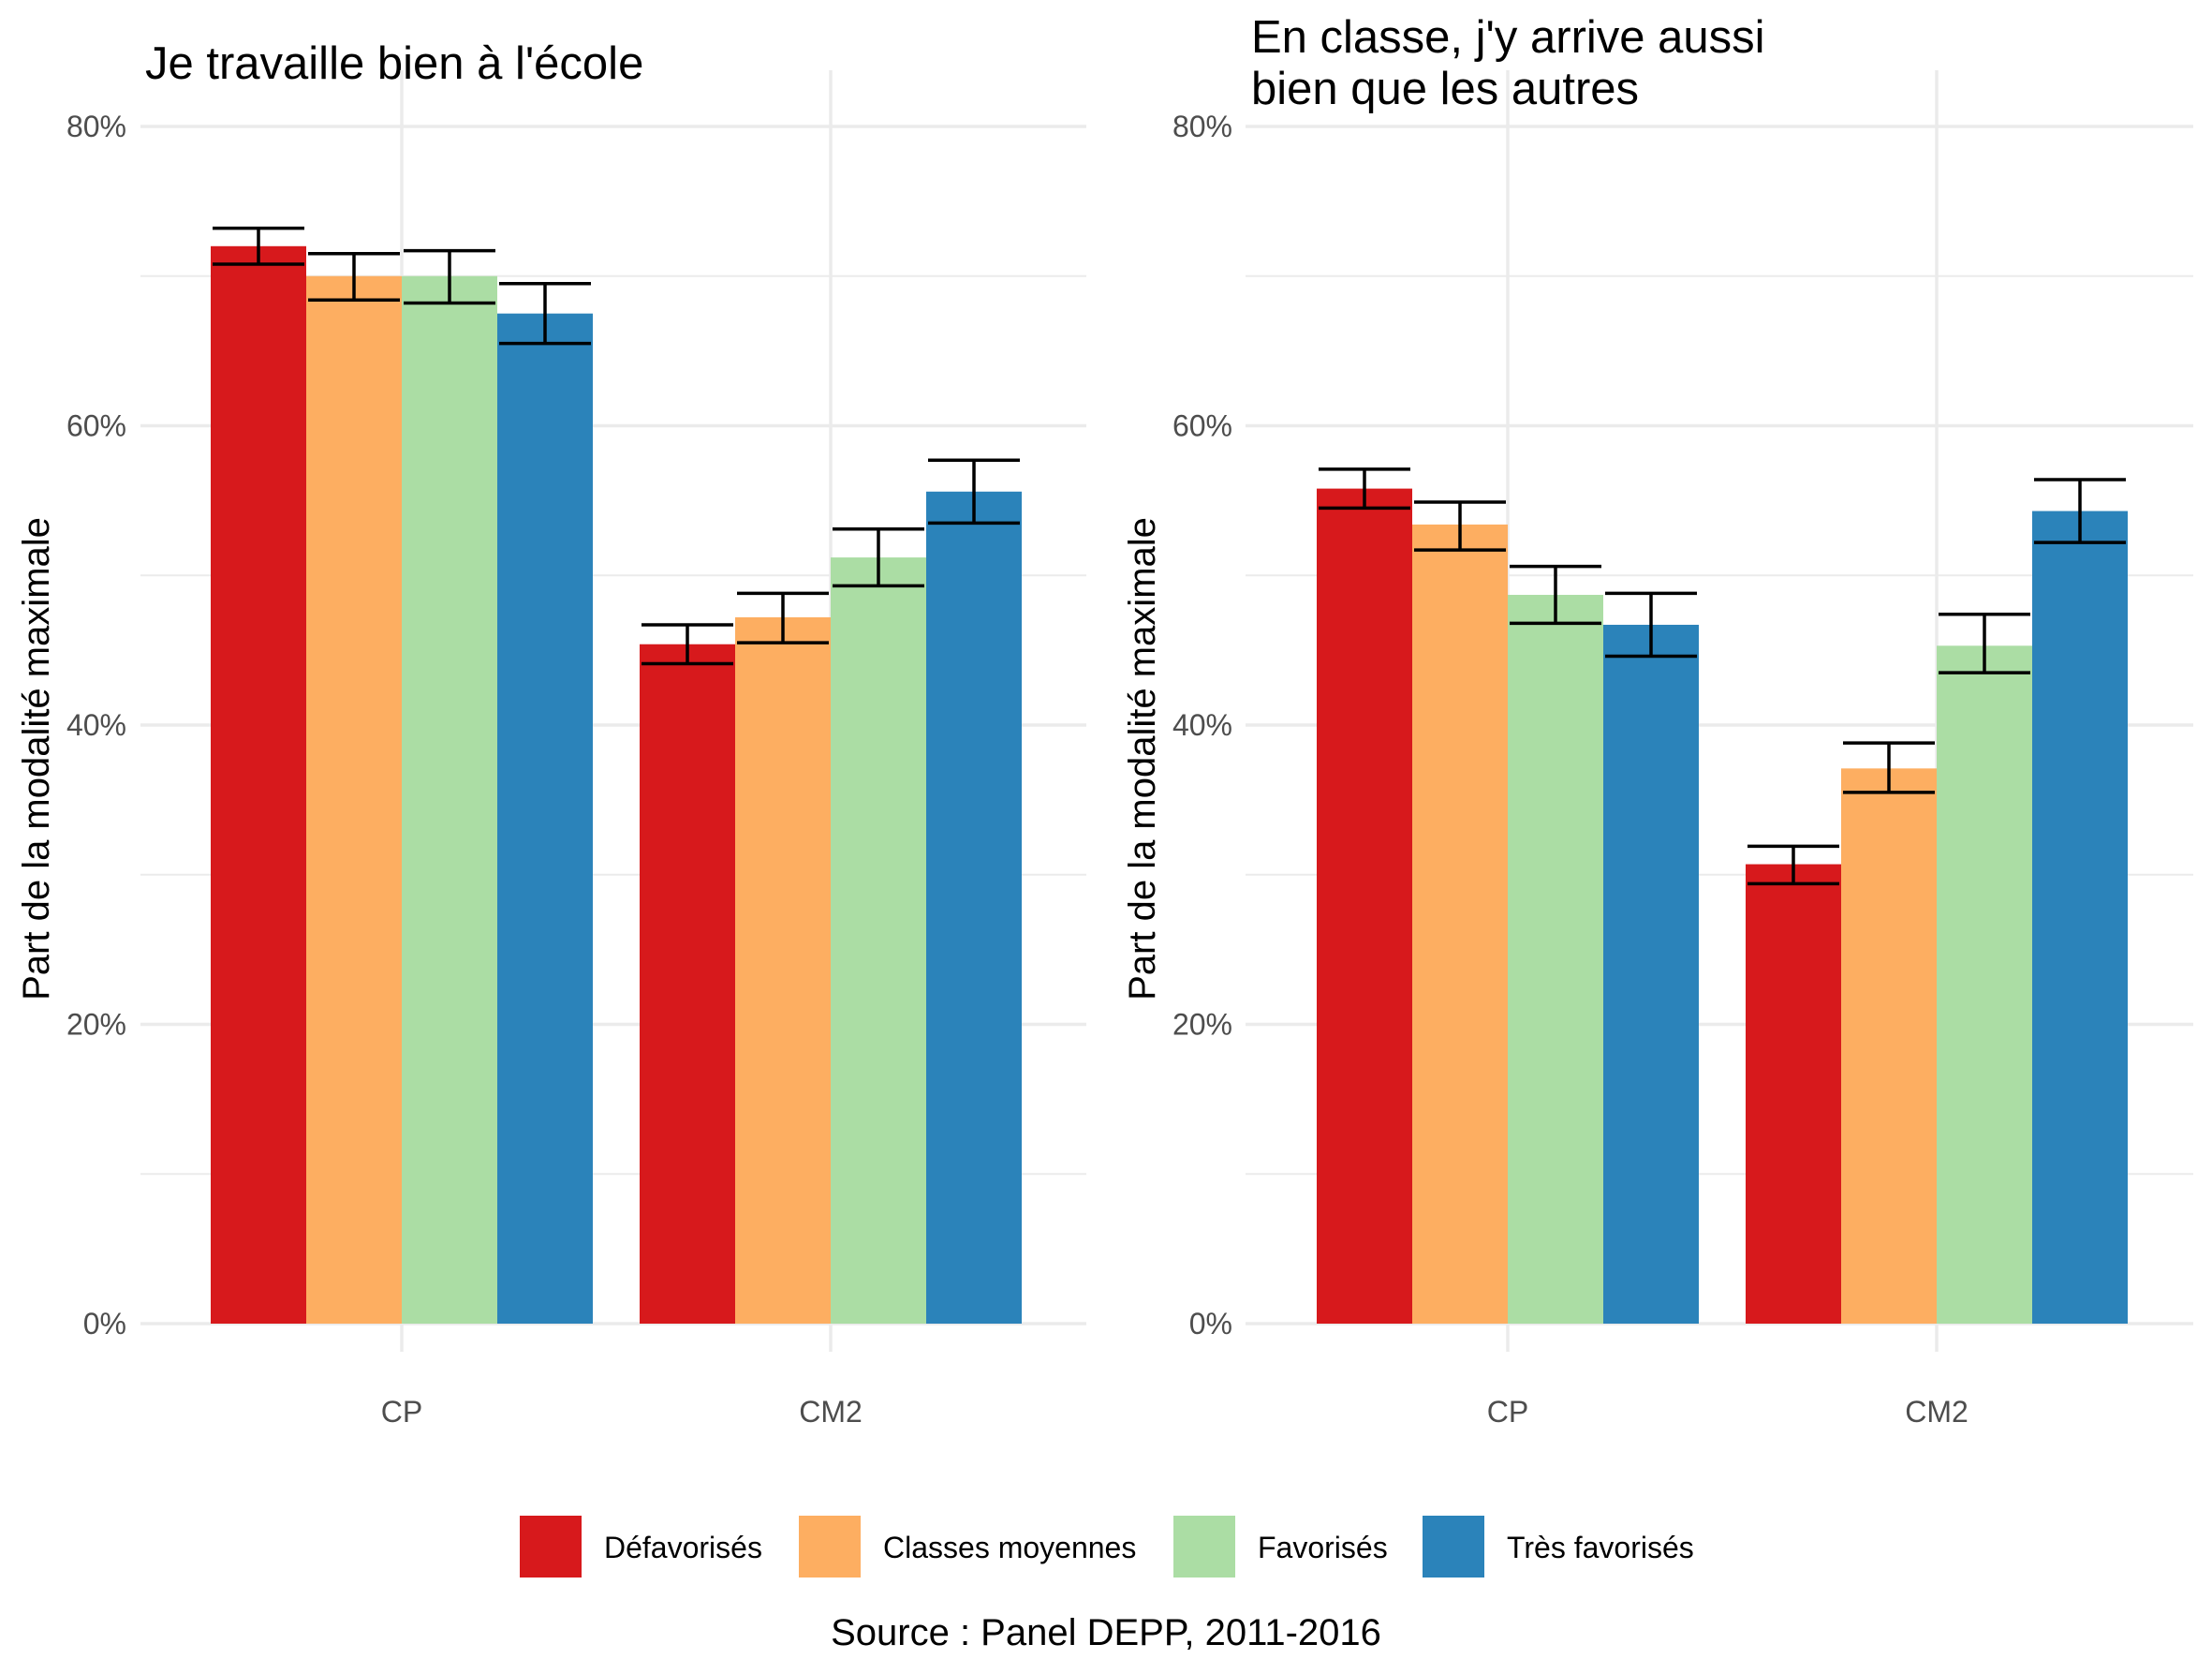 Image resolution: width=2212 pixels, height=1659 pixels. What do you see at coordinates (1937, 1412) in the screenshot?
I see `x-tick-label-right-1: CM2` at bounding box center [1937, 1412].